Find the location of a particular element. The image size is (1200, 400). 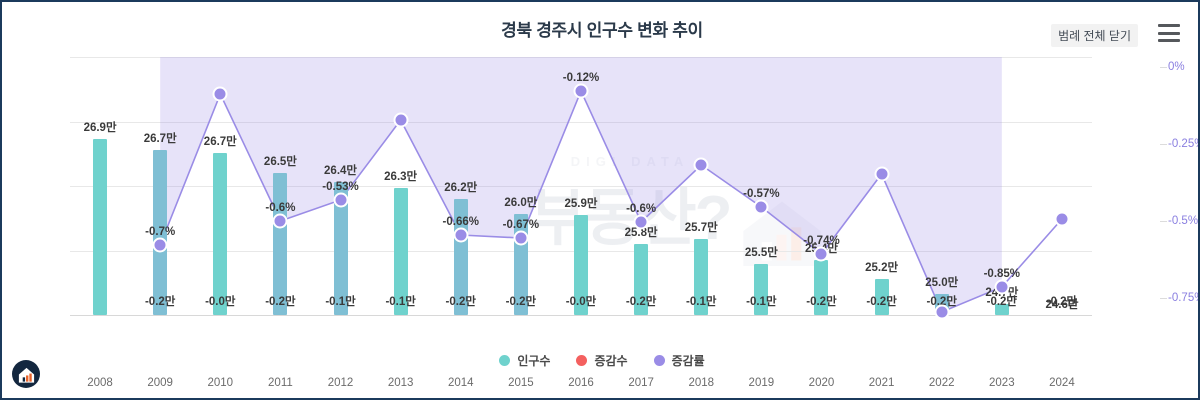

population-value-label: 24.6만 is located at coordinates (1062, 305).